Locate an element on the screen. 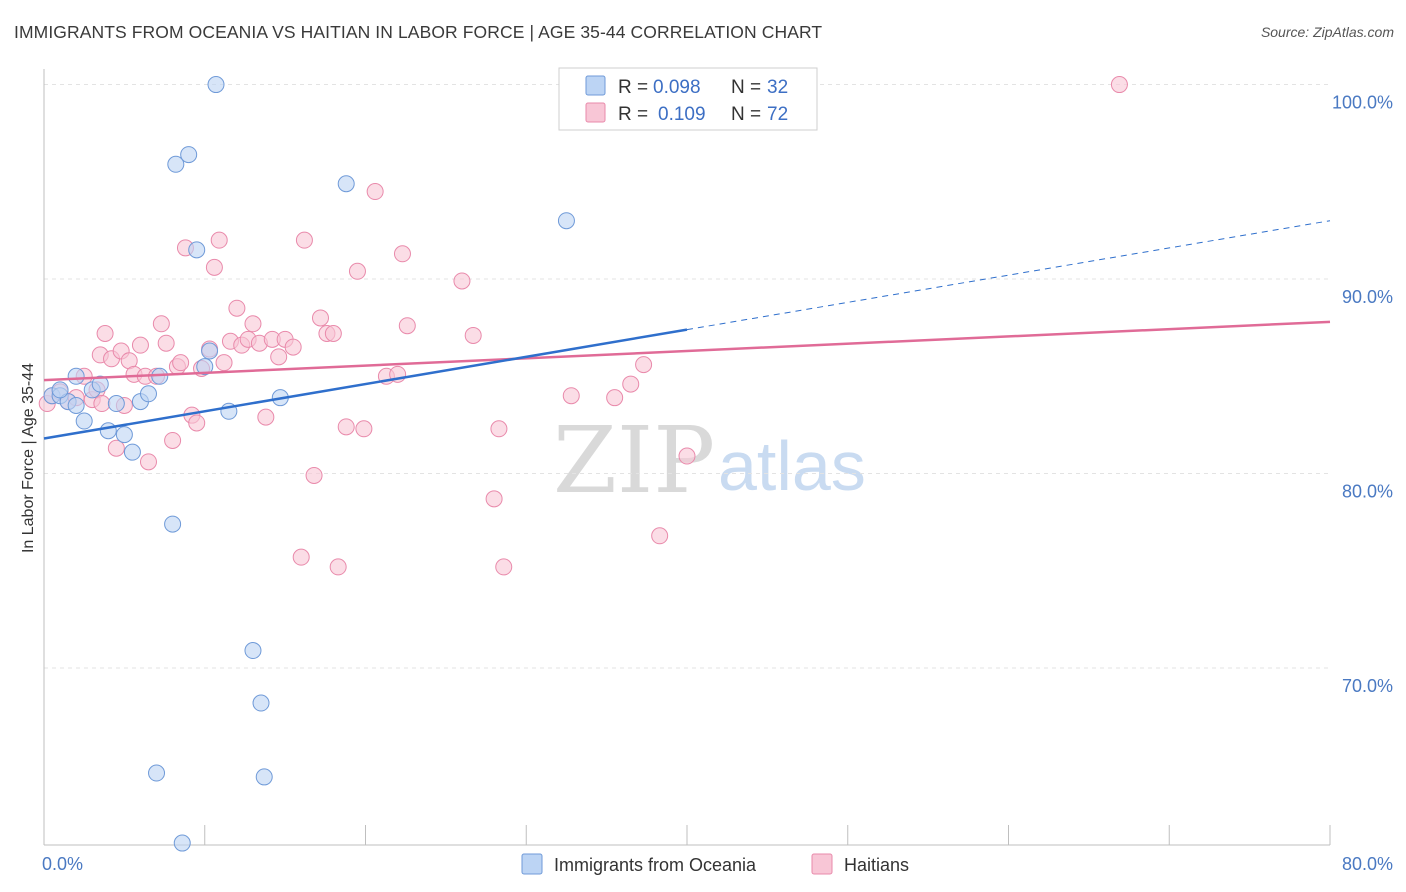  legend-n-value-1: 32 is located at coordinates (777, 87).